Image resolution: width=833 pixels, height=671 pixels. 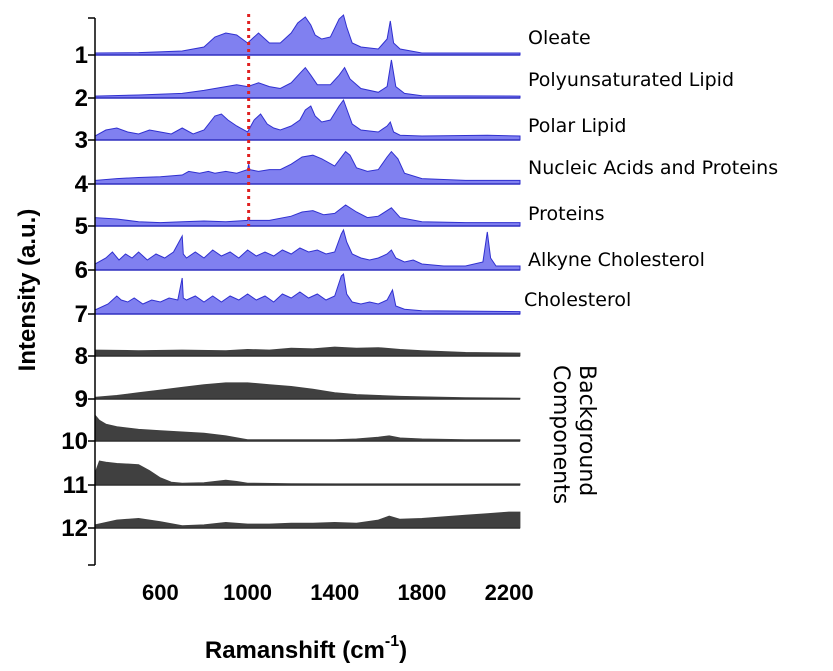 I want to click on background-label-line1: Background, so click(x=586, y=430).